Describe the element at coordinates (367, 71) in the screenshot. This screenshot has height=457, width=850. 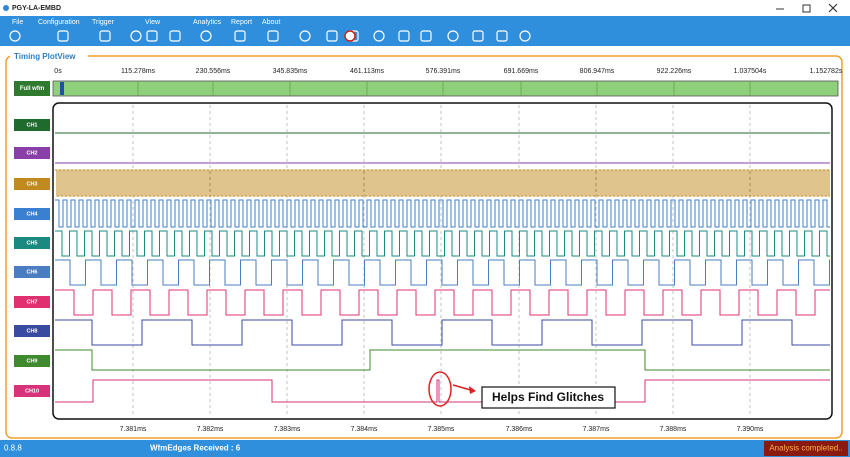
I see `overview-tick-label: 461.113ms` at that location.